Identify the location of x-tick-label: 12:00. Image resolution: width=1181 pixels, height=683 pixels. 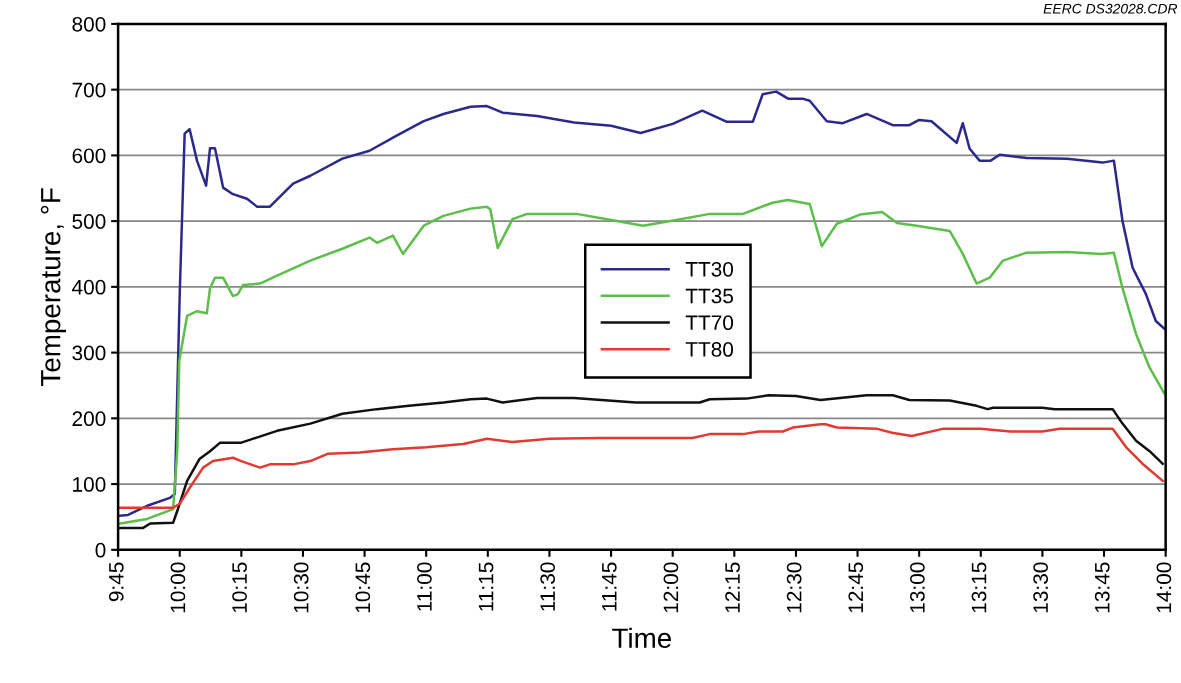
(671, 587).